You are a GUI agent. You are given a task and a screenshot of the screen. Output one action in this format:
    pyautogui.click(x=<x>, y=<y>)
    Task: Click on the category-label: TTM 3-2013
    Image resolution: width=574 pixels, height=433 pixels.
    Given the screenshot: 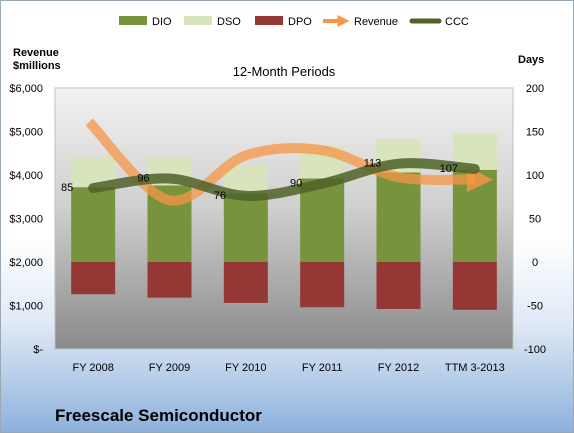 What is the action you would take?
    pyautogui.click(x=475, y=368)
    